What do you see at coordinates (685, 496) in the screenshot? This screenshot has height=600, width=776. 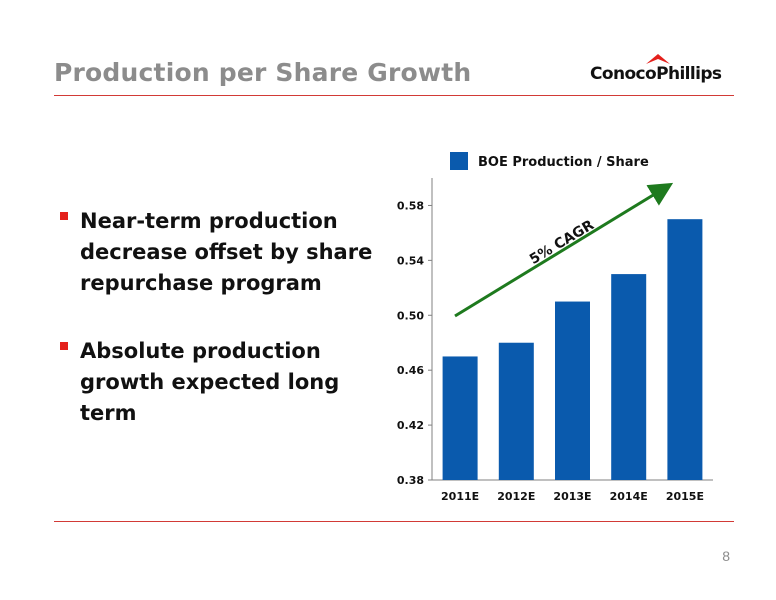 I see `x-tick-label: 2015E` at bounding box center [685, 496].